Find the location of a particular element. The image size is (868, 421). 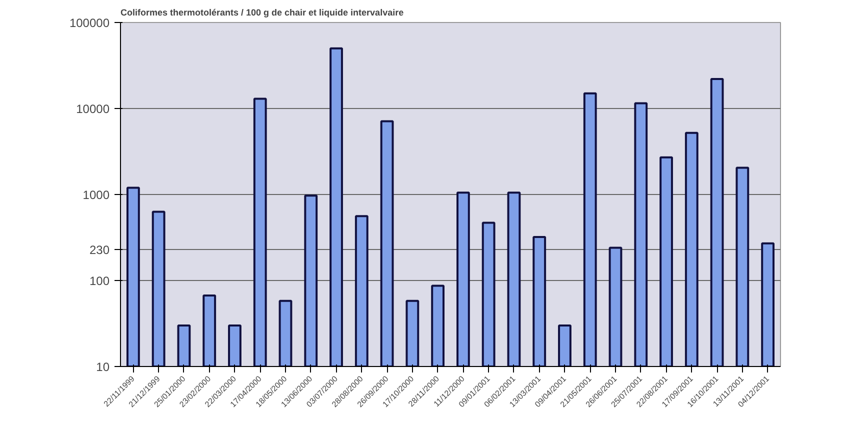

y-tick-label: 10000 is located at coordinates (93, 109).